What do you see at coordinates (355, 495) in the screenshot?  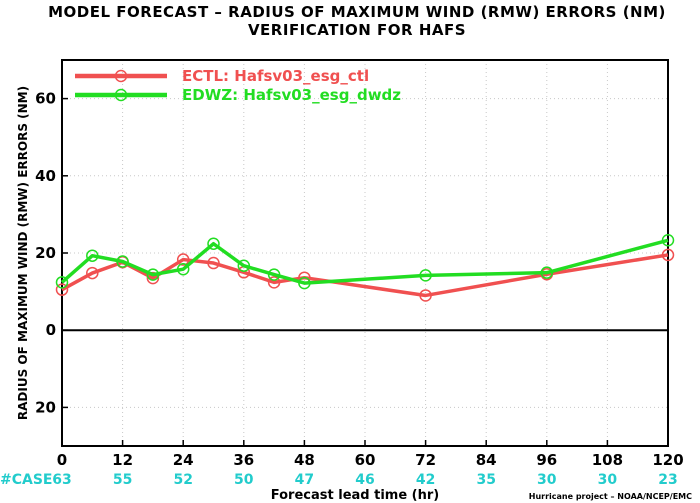 I see `x-axis-label: Forecast lead time (hr)` at bounding box center [355, 495].